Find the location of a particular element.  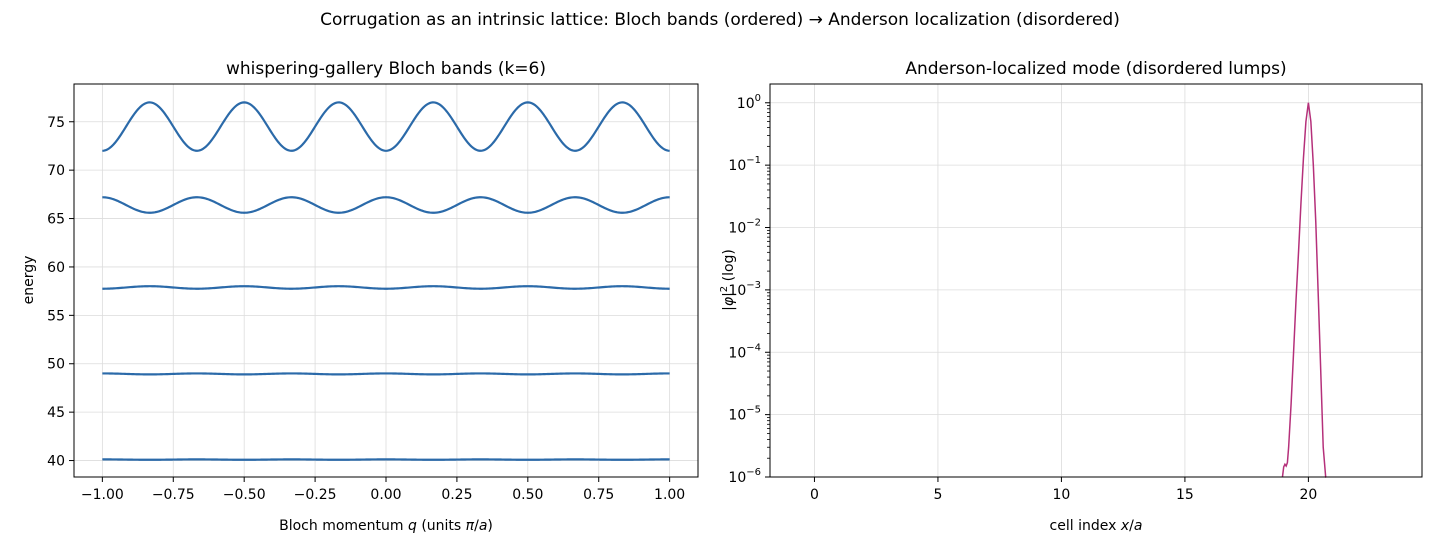

left-x-tick-label: −0.25 is located at coordinates (315, 495).